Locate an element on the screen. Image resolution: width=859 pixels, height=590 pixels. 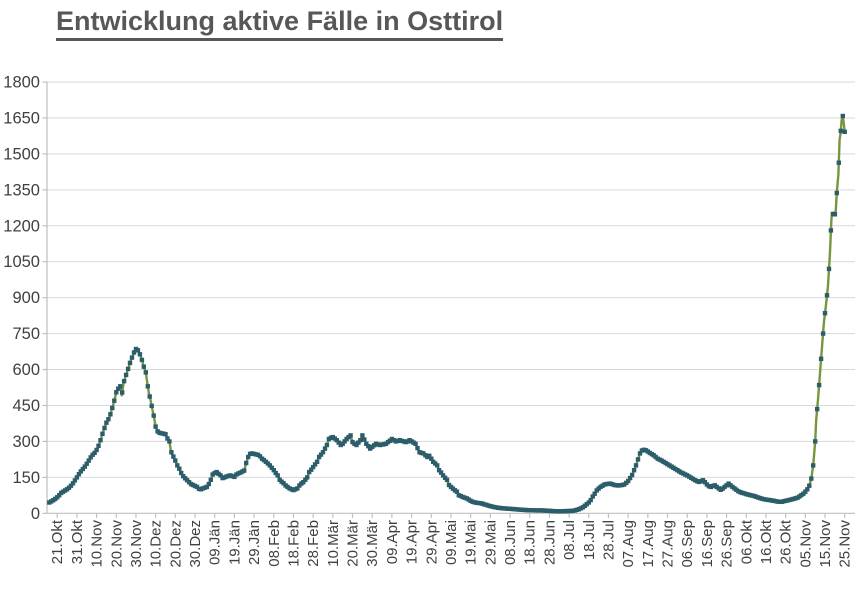
x-axis-label: 16.Okt is located at coordinates (766, 541).